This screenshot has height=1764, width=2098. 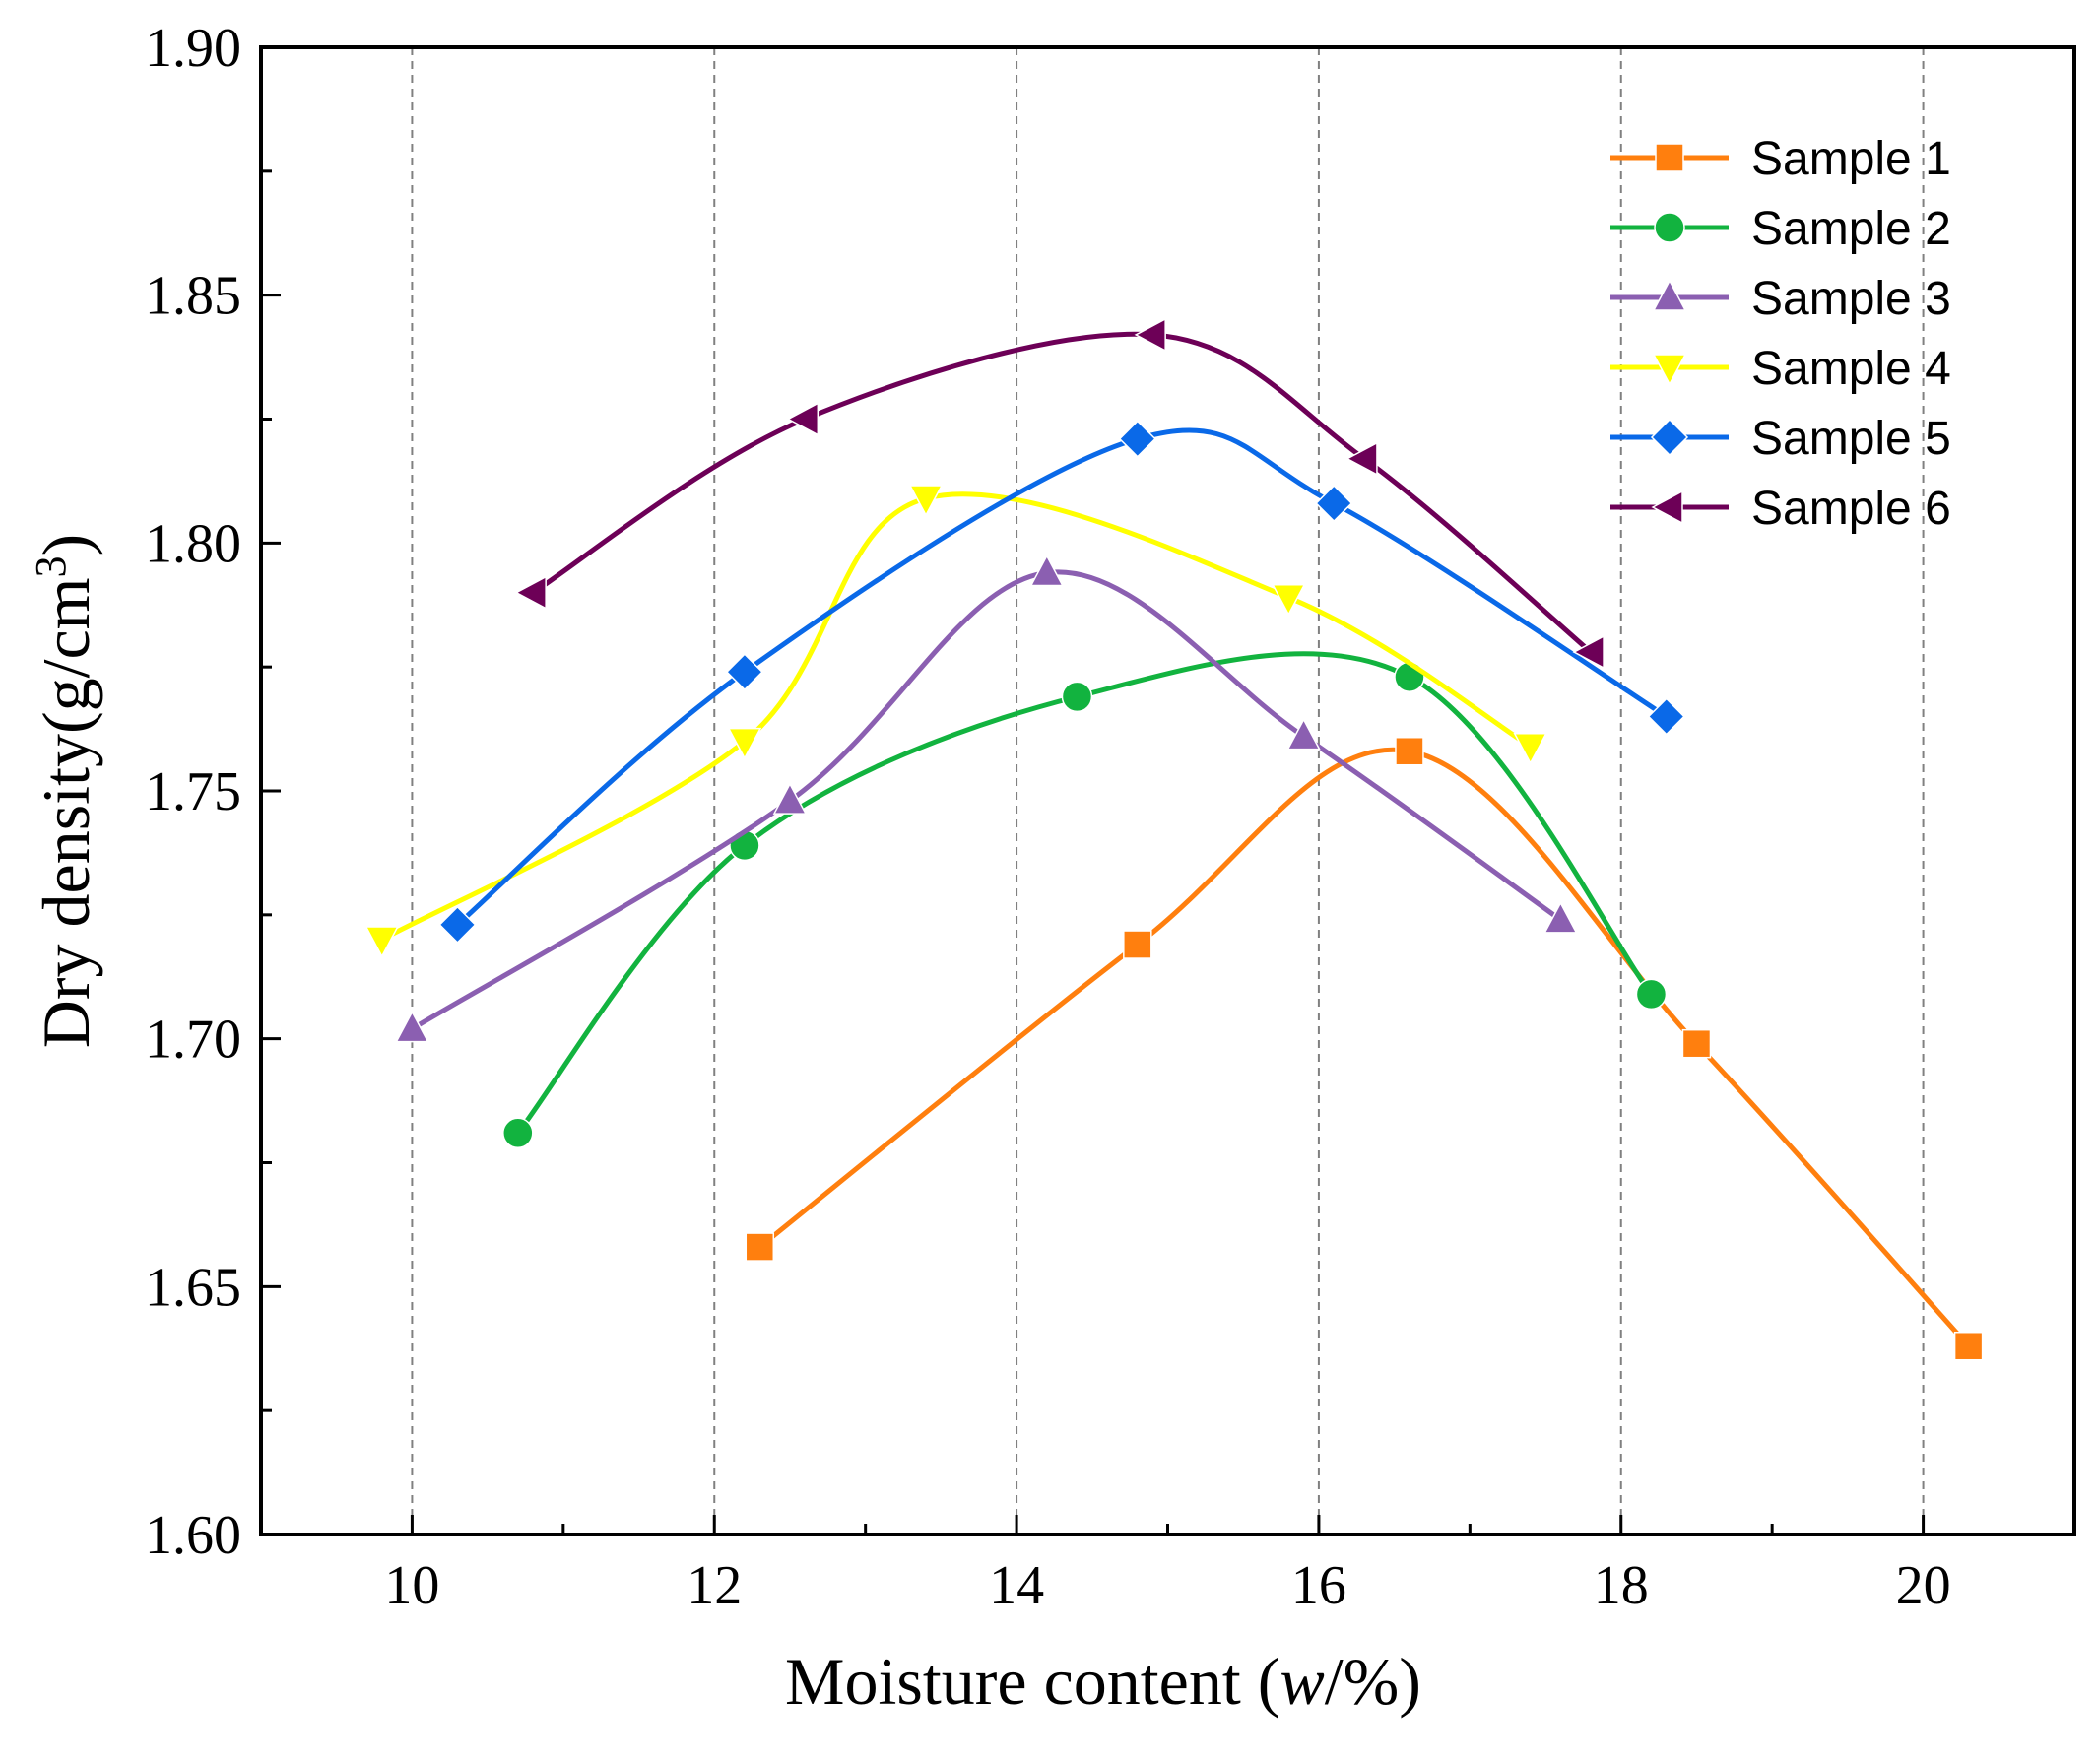 I want to click on x-tick-label: 14, so click(x=1016, y=1586).